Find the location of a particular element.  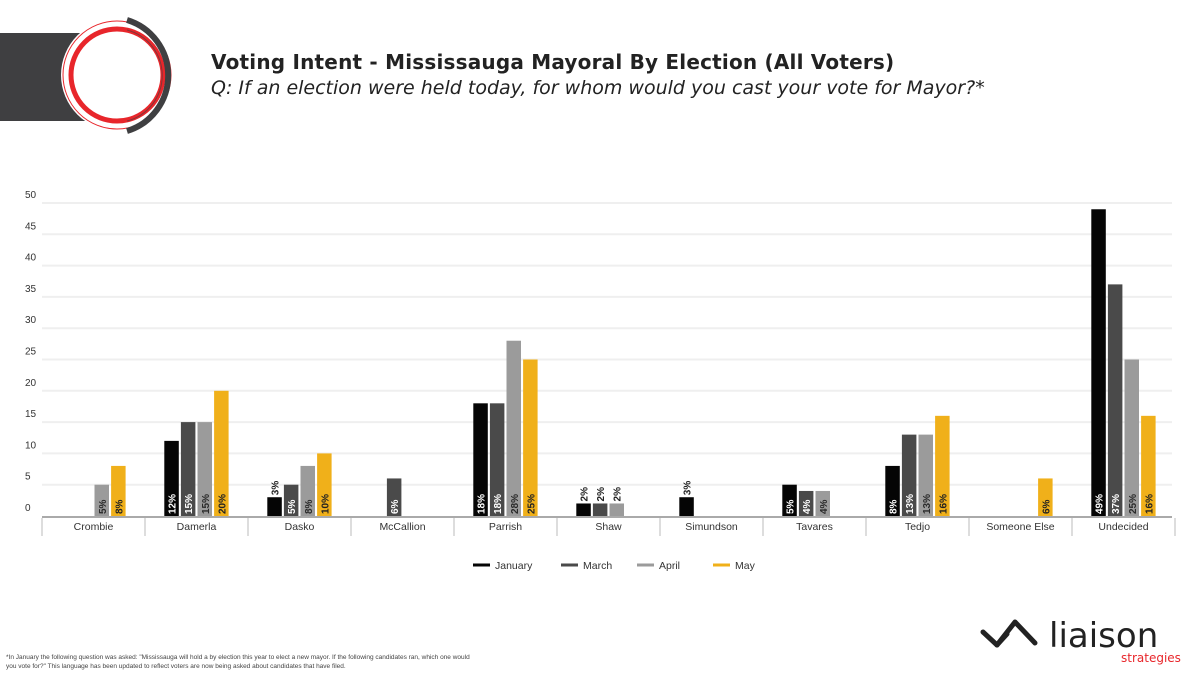

data-label: 20% is located at coordinates (222, 504).